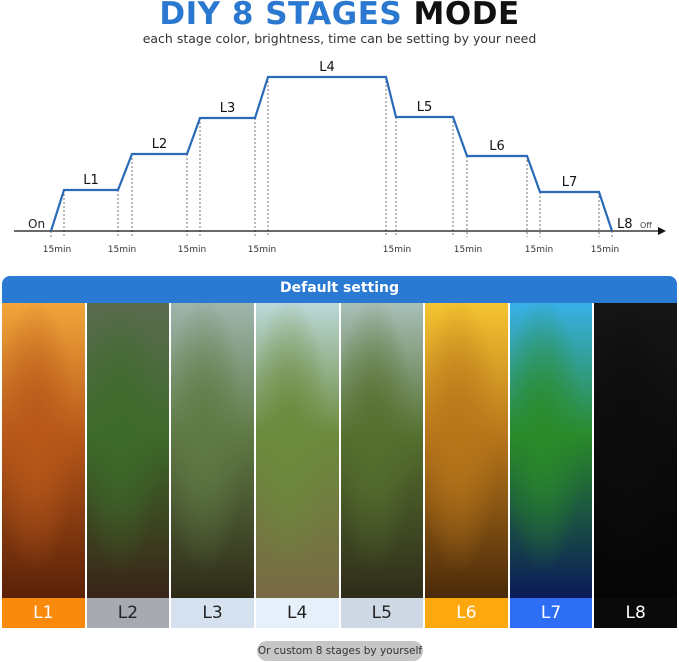 The width and height of the screenshot is (679, 662). I want to click on stage-label-l3: L3, so click(228, 108).